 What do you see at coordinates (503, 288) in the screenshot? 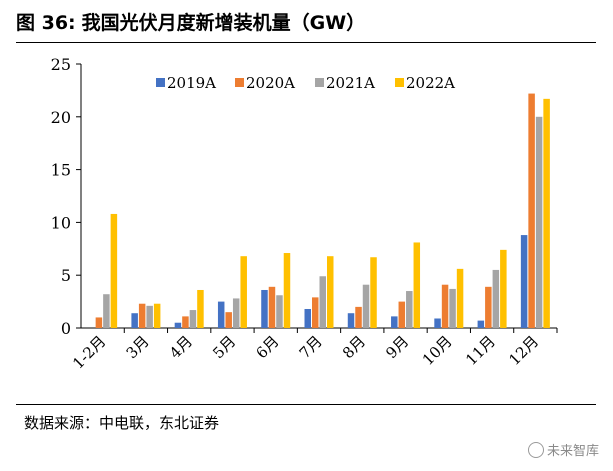
I see `bar-2022A-11月` at bounding box center [503, 288].